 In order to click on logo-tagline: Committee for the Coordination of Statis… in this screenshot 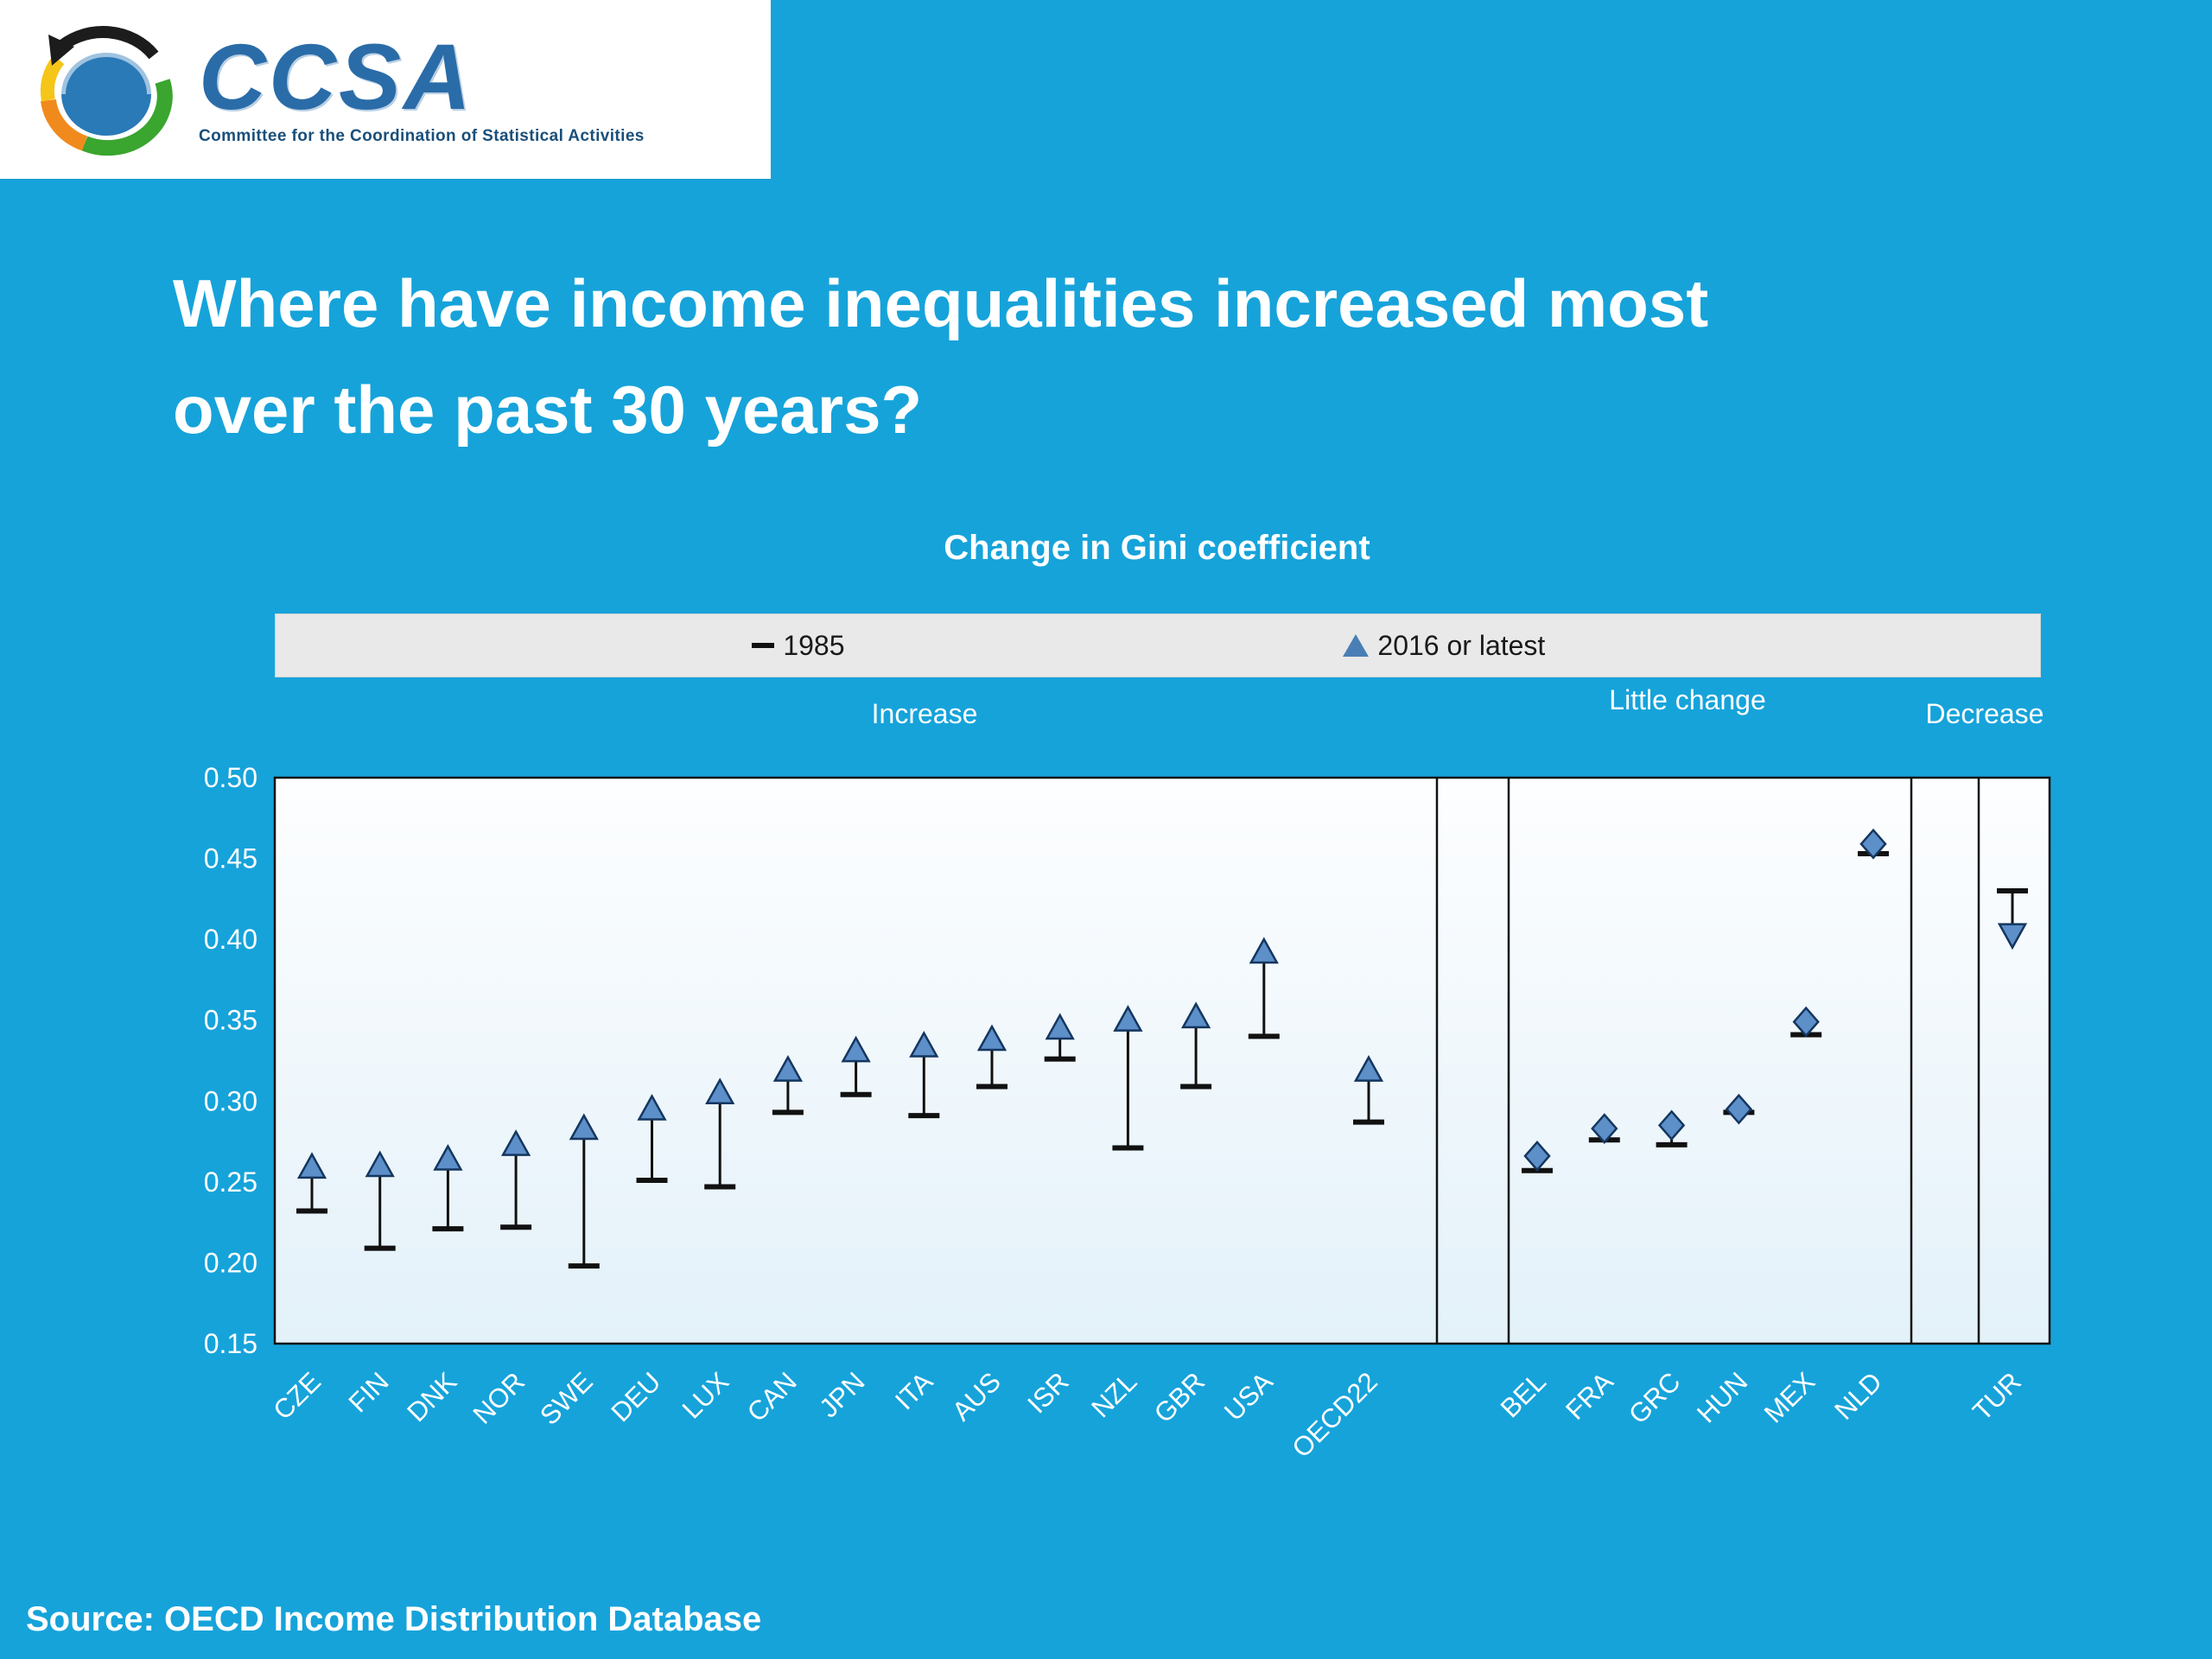, I will do `click(422, 135)`.